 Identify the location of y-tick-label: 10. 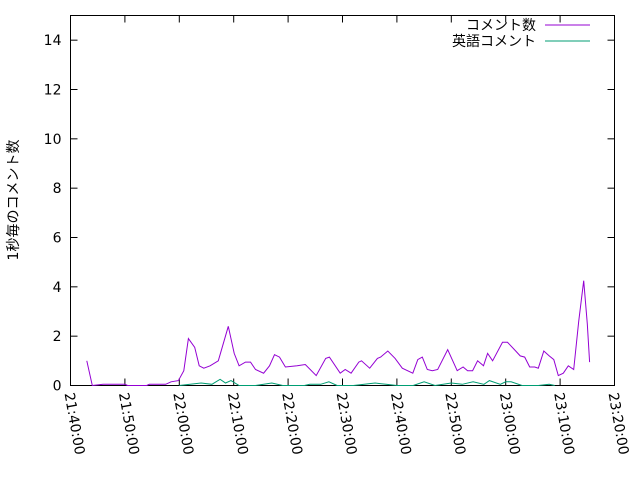
(53, 140).